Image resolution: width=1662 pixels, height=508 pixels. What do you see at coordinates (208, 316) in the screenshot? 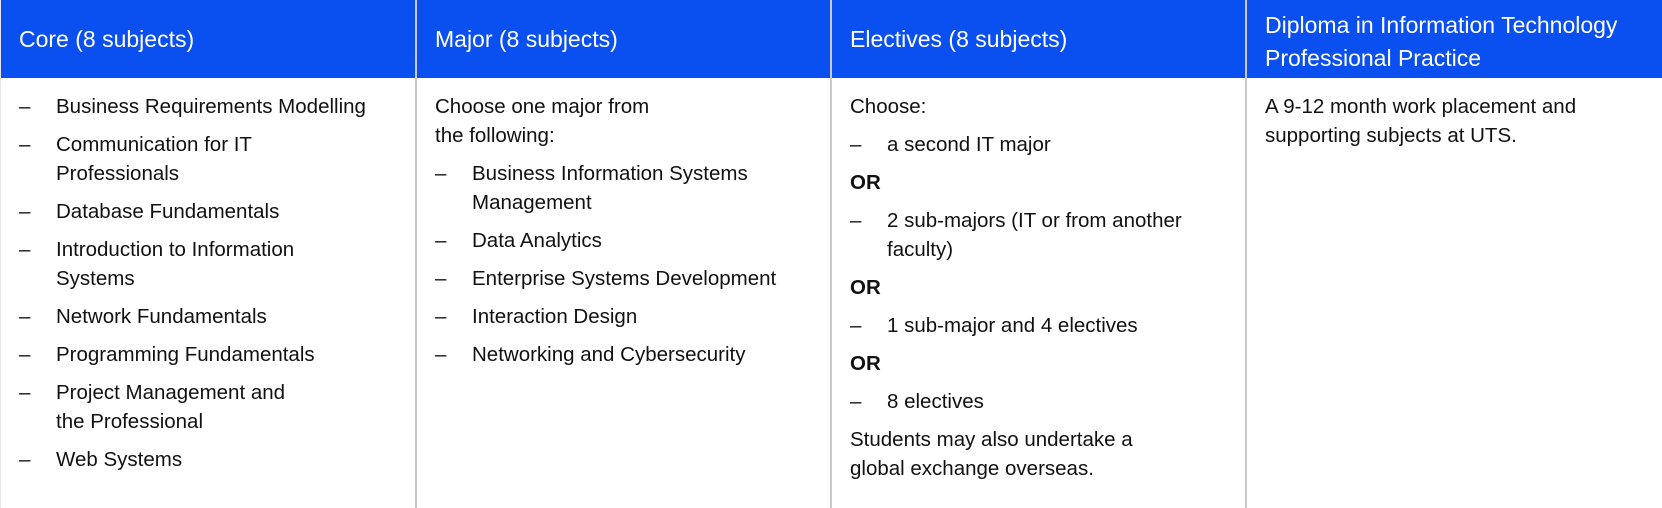
I see `core-subject-item: Network Fundamentals` at bounding box center [208, 316].